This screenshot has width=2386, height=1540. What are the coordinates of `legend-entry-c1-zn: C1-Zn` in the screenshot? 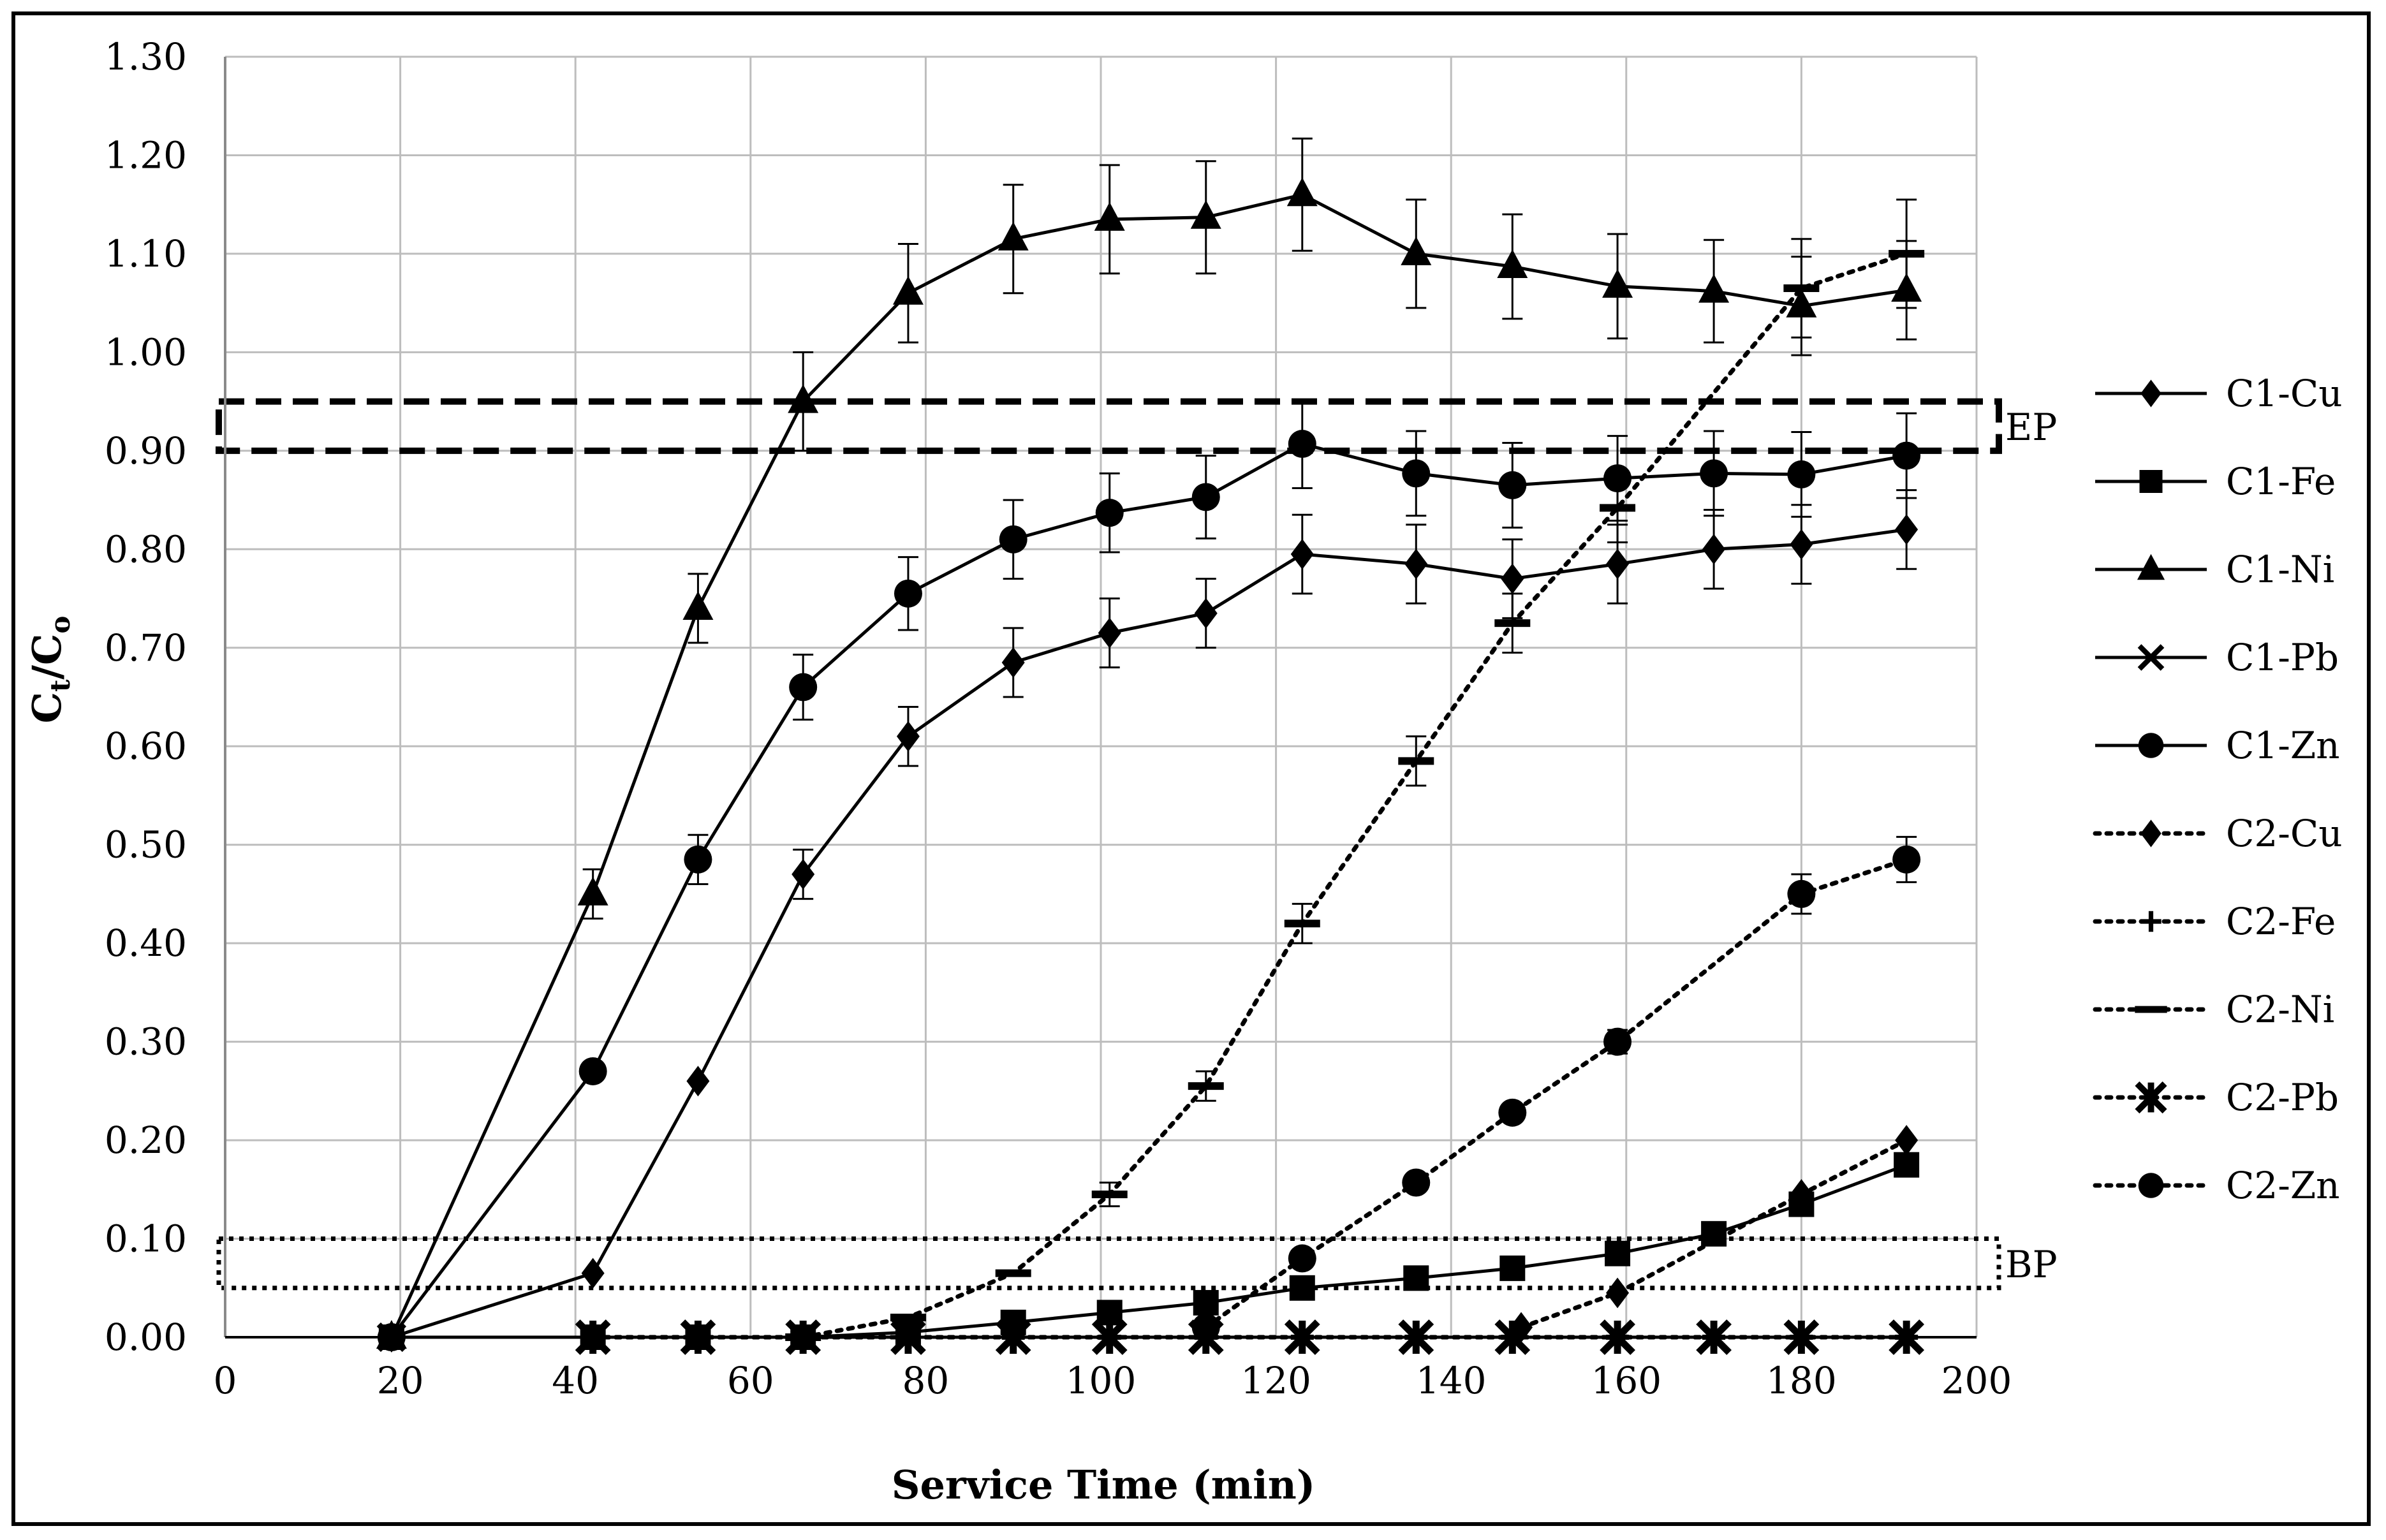 It's located at (2218, 745).